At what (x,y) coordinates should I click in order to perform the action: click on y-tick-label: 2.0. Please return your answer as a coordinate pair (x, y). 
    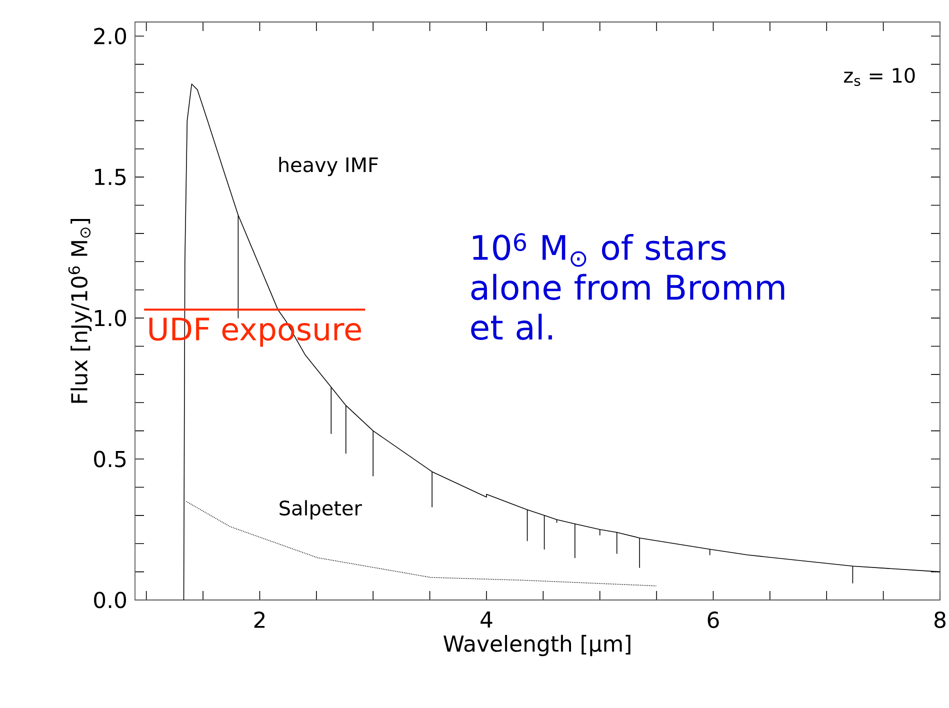
    Looking at the image, I should click on (110, 36).